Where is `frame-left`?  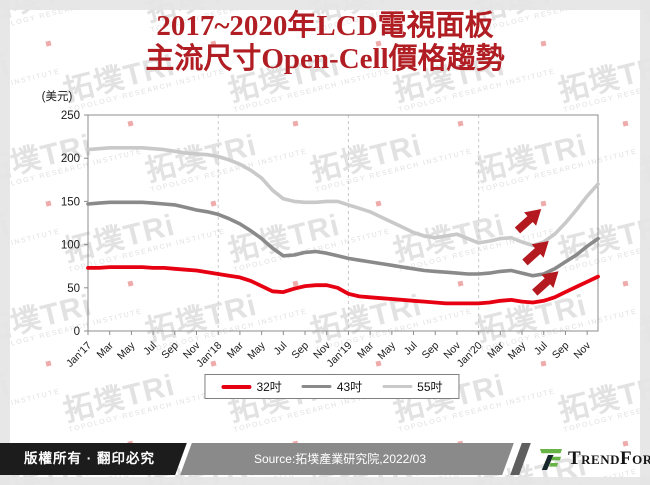
frame-left is located at coordinates (5, 242).